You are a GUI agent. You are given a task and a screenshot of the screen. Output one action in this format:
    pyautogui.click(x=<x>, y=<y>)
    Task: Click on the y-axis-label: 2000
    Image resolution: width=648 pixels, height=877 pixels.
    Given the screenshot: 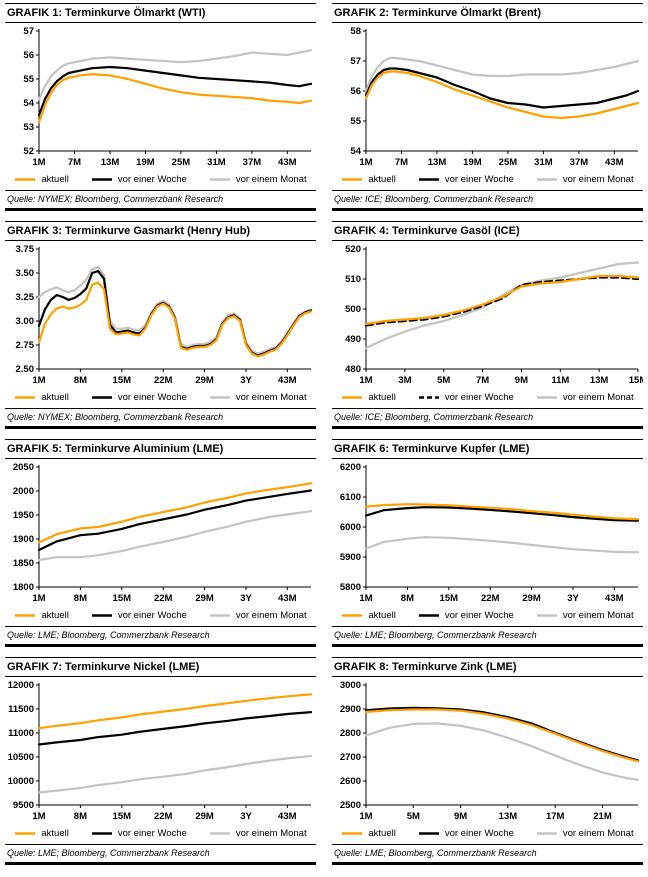 What is the action you would take?
    pyautogui.click(x=23, y=491)
    